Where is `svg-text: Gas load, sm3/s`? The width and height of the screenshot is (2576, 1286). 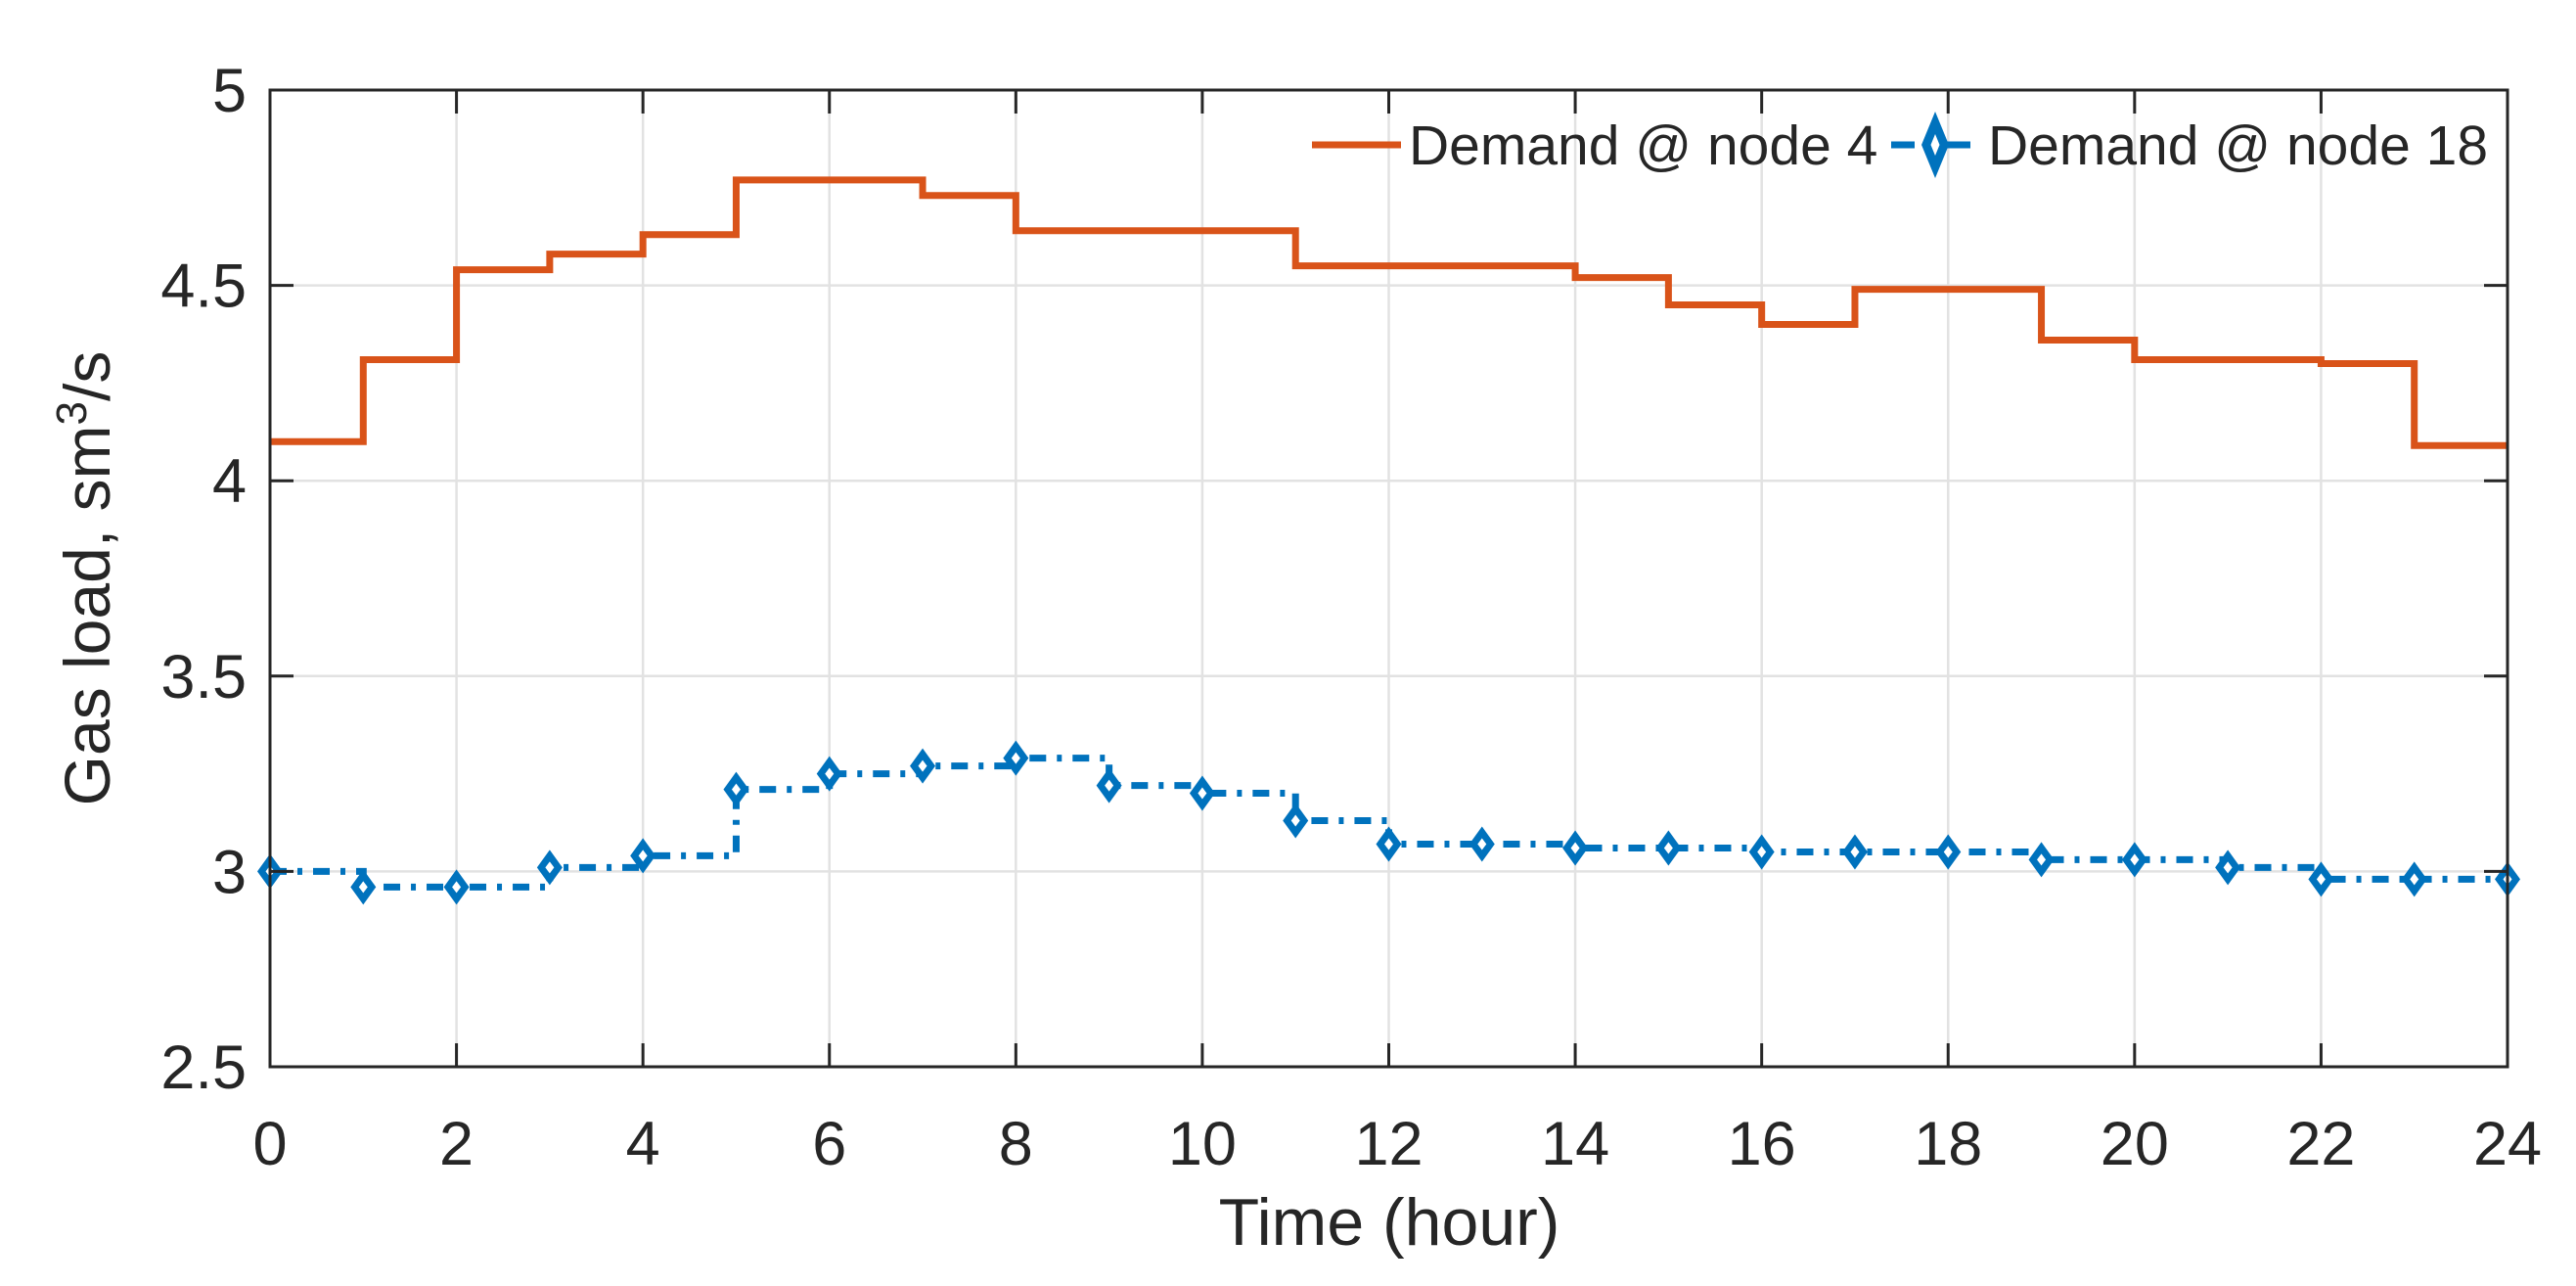
svg-text: Gas load, sm3/s is located at coordinates (85, 578).